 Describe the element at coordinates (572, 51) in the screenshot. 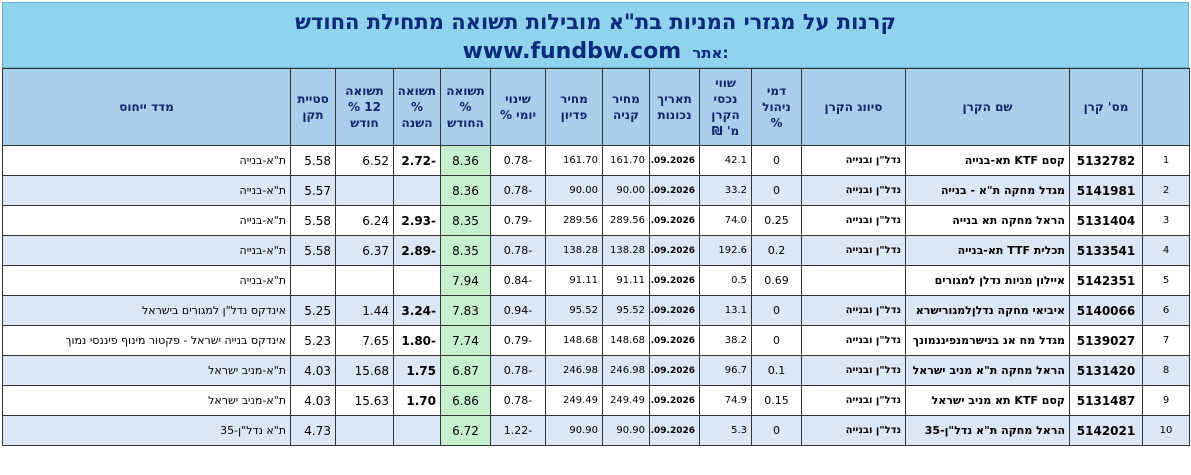

I see `site-url: www.fundbw.com` at that location.